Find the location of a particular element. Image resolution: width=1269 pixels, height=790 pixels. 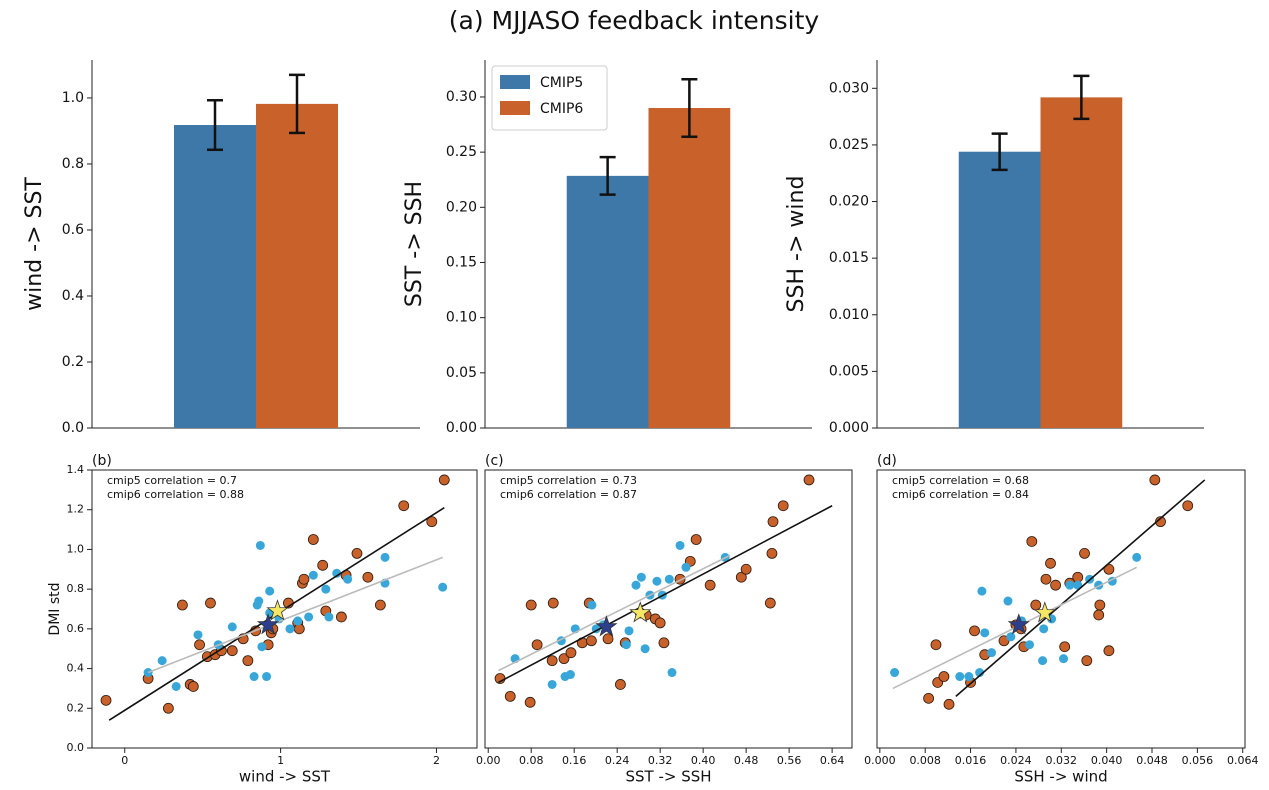

y-tick-label: 0.00 is located at coordinates (461, 428).